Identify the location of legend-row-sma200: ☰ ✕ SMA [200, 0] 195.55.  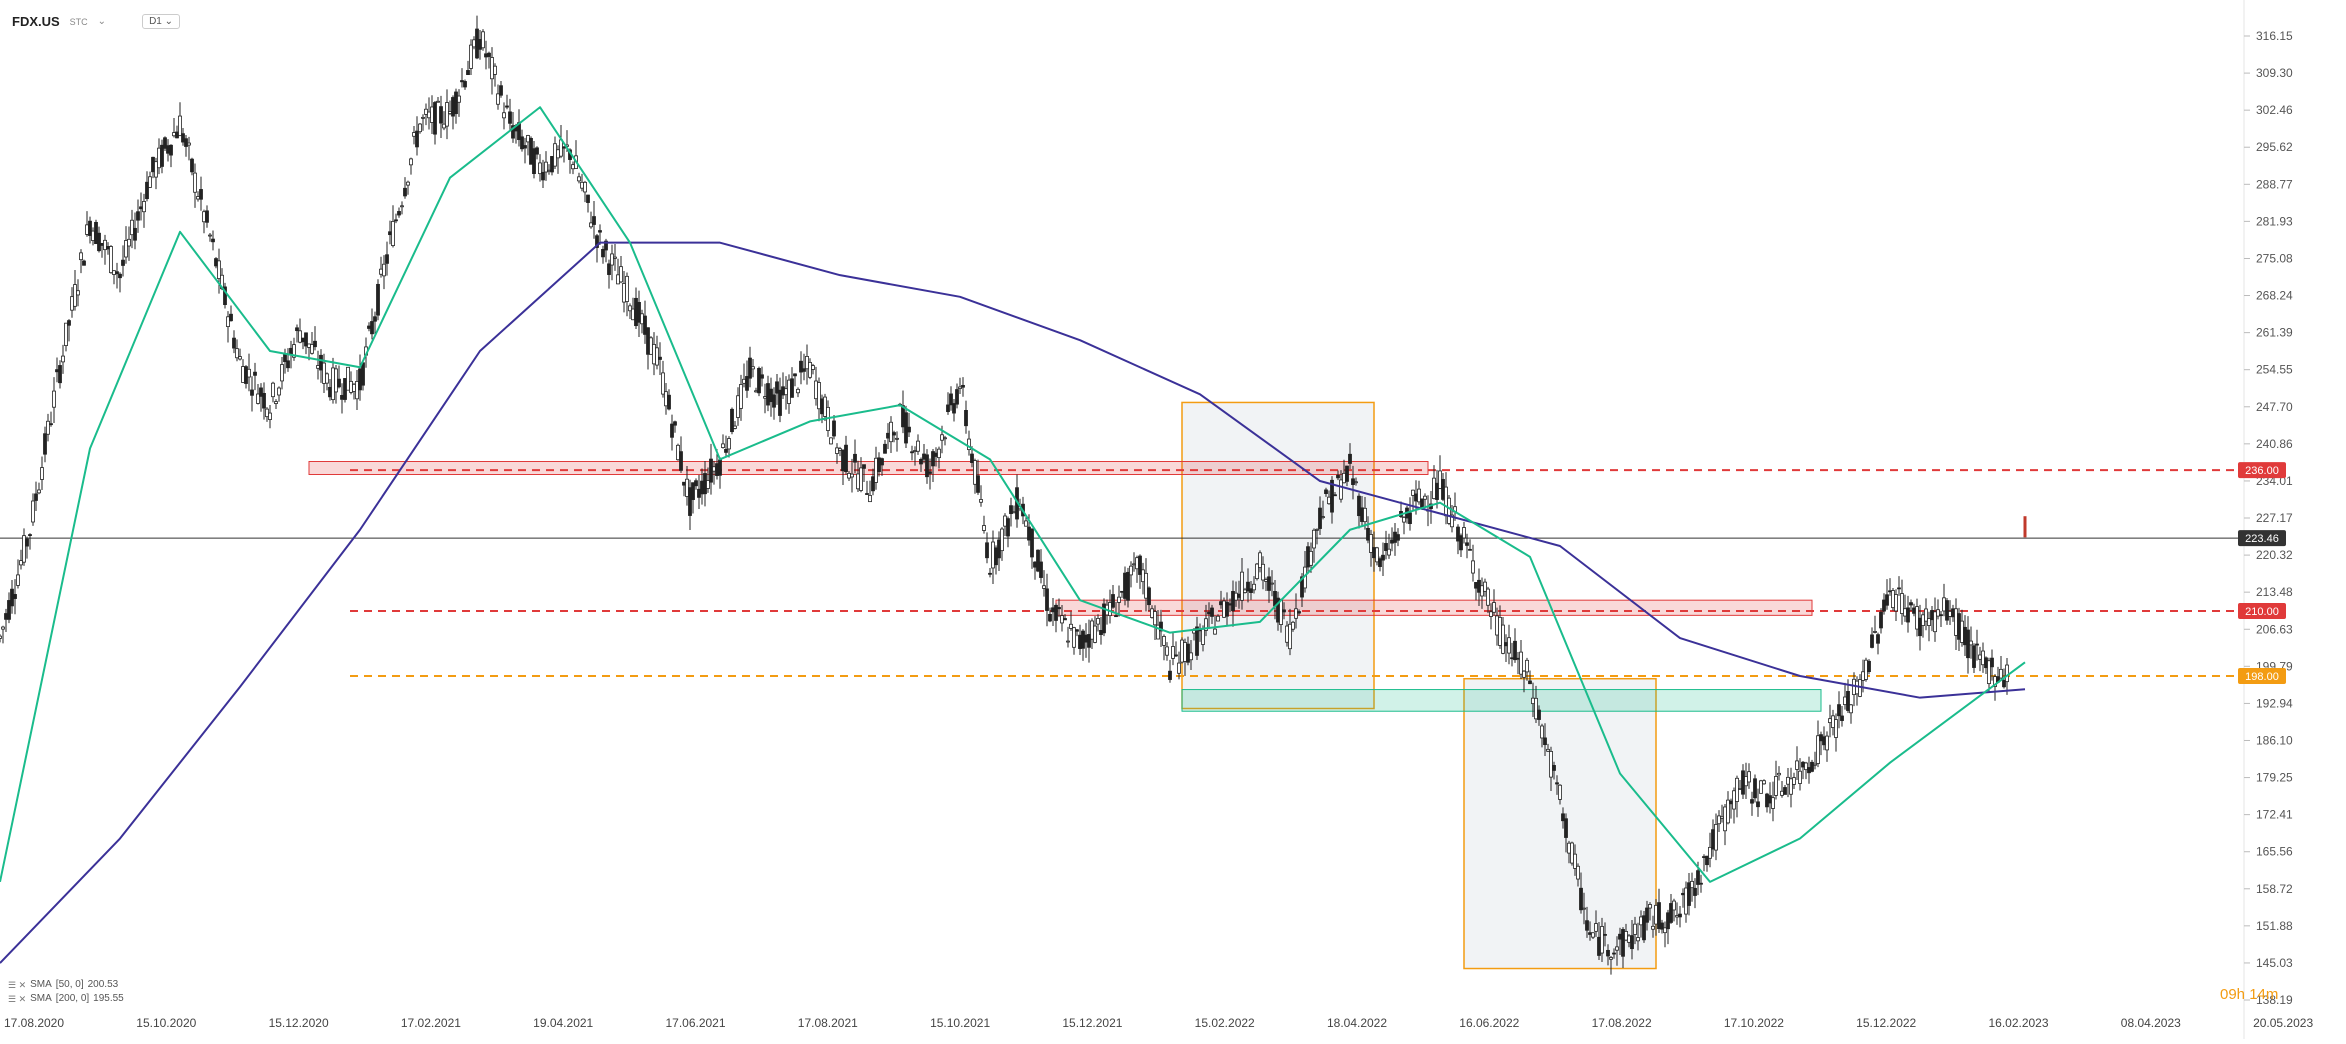
(66, 999).